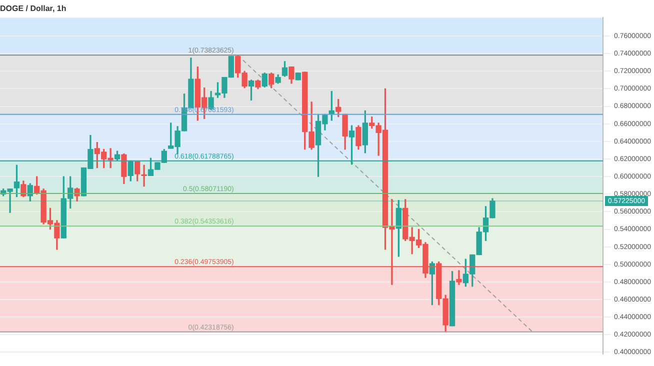 The height and width of the screenshot is (366, 654). I want to click on chart-title: DOGE / Dollar, 1h, so click(33, 9).